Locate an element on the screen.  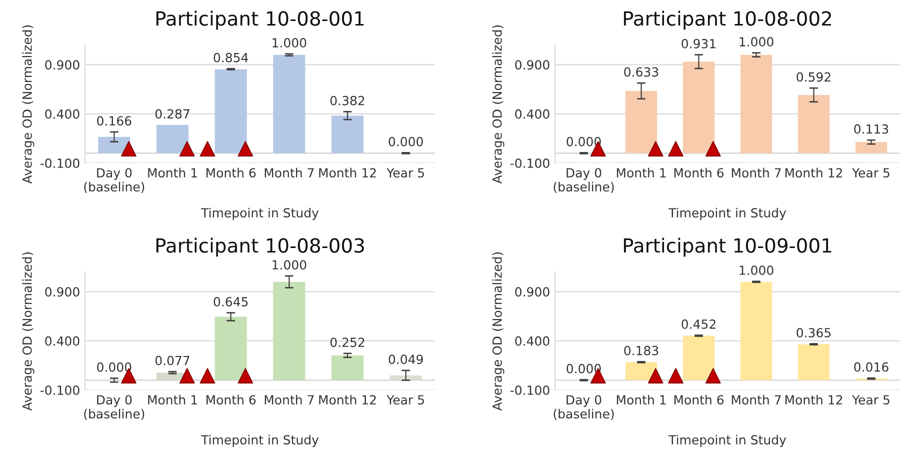
data-label: 0.854 is located at coordinates (231, 57).